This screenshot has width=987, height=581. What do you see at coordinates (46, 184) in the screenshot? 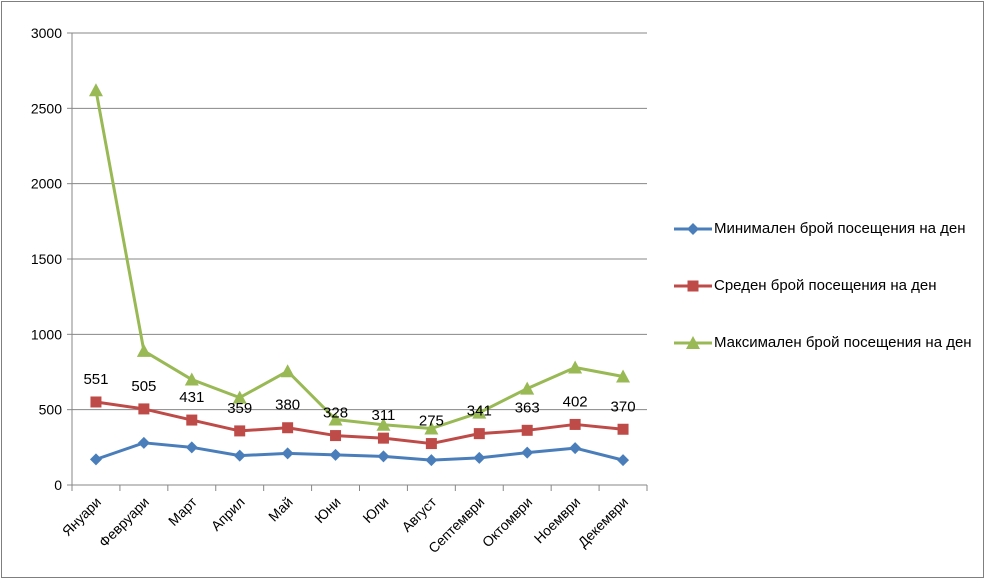
I see `y-tick-label: 2000` at bounding box center [46, 184].